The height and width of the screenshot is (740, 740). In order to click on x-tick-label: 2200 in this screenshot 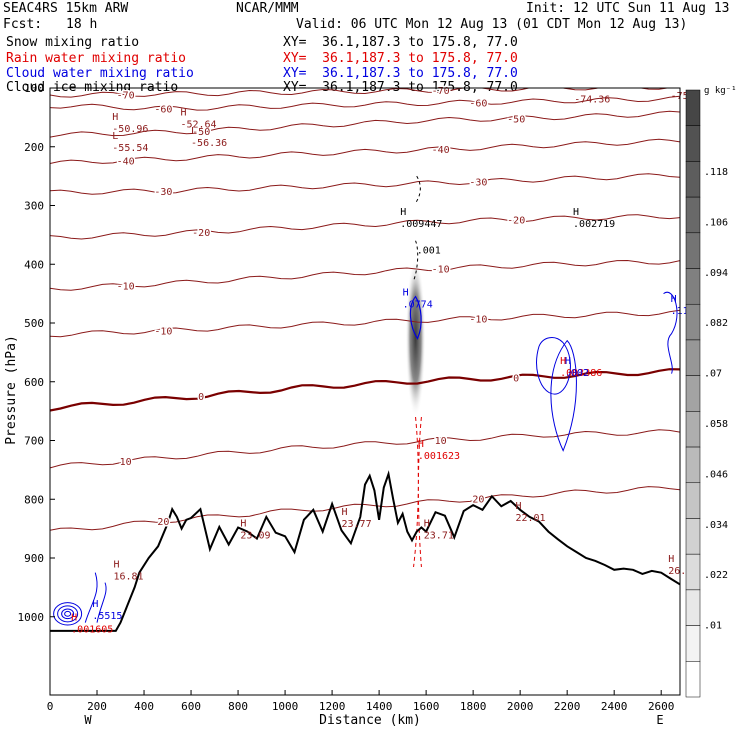, I will do `click(567, 706)`.